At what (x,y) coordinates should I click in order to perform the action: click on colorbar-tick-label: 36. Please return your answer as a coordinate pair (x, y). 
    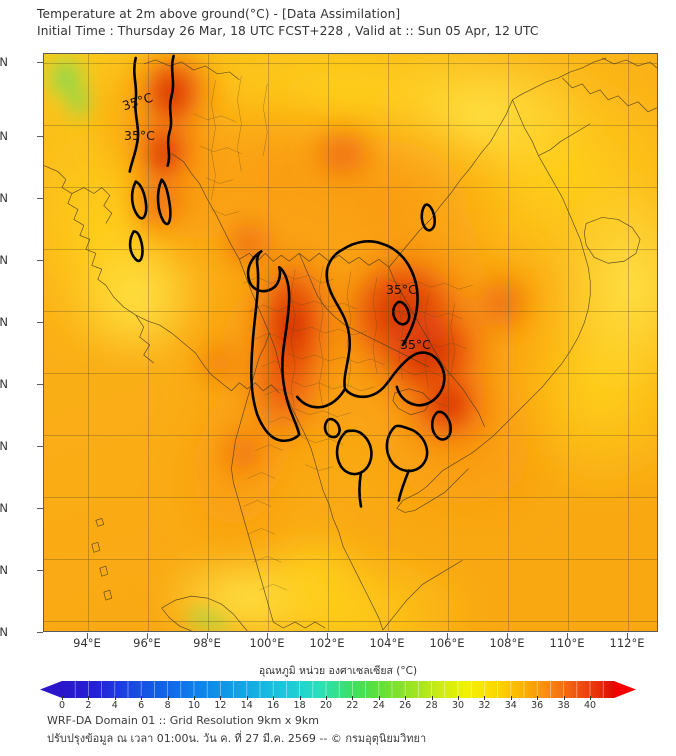
    Looking at the image, I should click on (537, 705).